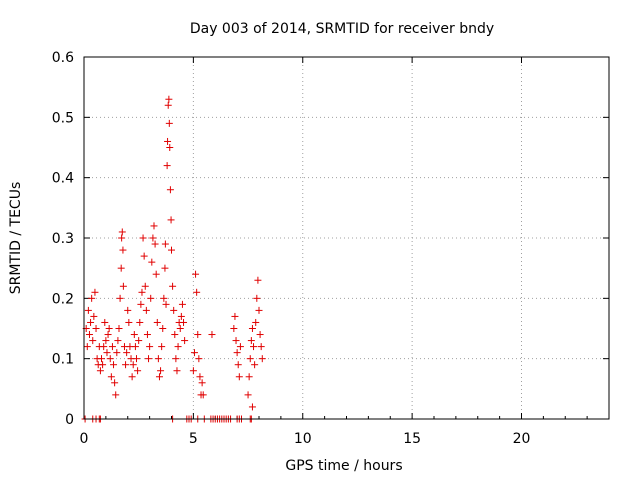  Describe the element at coordinates (412, 439) in the screenshot. I see `x-tick-label: 15` at that location.